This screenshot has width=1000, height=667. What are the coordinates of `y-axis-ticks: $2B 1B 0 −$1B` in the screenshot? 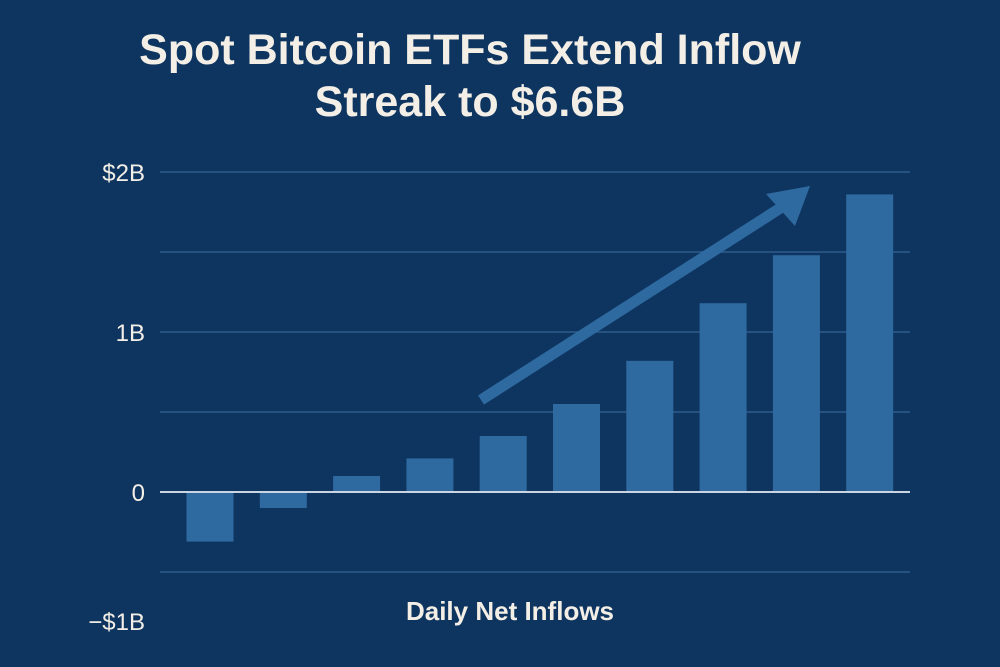 It's located at (116, 398).